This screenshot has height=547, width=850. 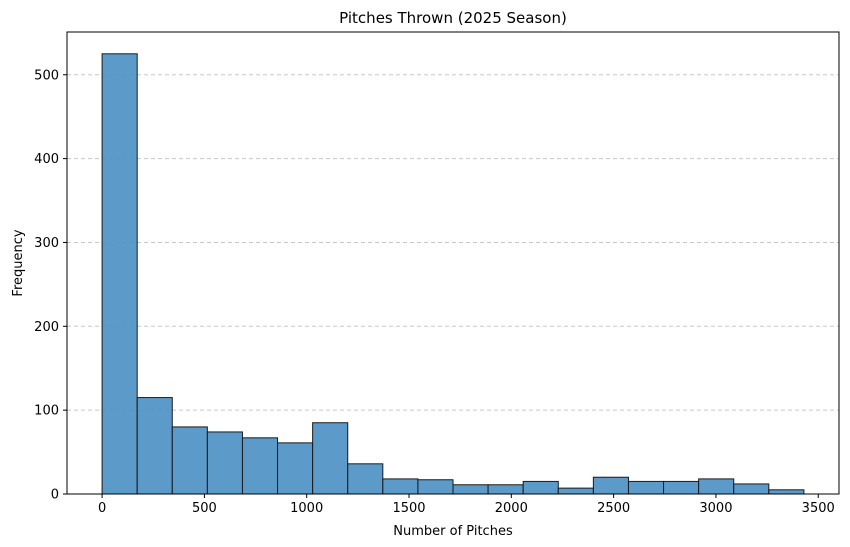 I want to click on x-axis-ticks: 0 500 1000 1500 2000 2500 3000 3500, so click(x=466, y=505).